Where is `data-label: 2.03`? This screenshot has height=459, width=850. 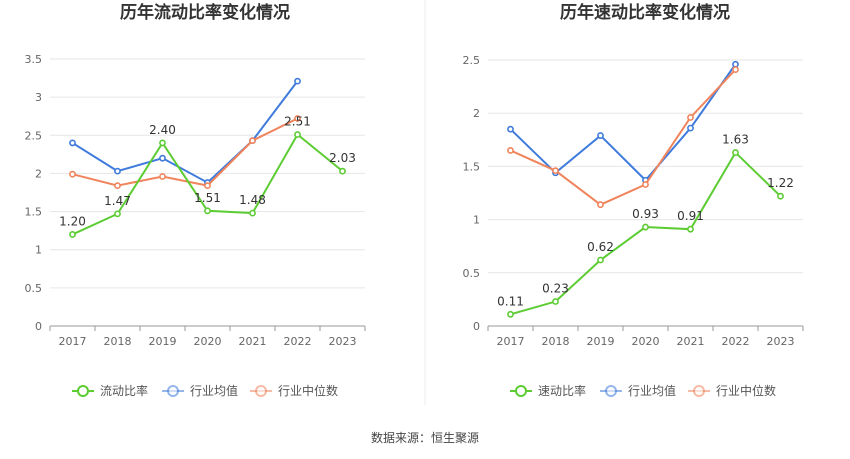 data-label: 2.03 is located at coordinates (342, 158).